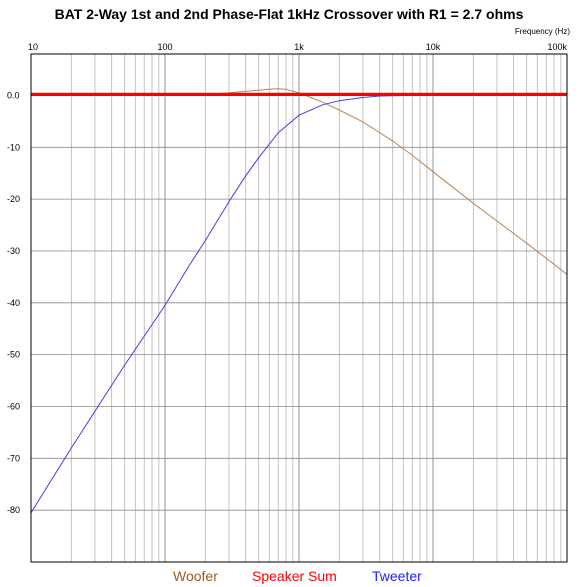  What do you see at coordinates (13, 95) in the screenshot?
I see `y-tick-label: 0.0` at bounding box center [13, 95].